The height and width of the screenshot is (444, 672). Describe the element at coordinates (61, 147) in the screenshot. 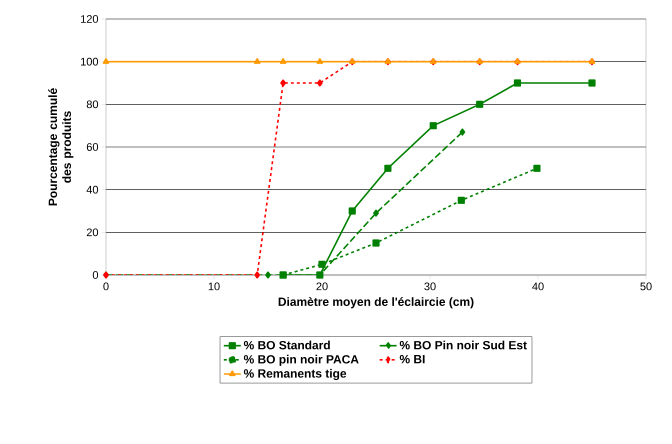

I see `y-axis-title: Pourcentage cumulé des produits` at that location.